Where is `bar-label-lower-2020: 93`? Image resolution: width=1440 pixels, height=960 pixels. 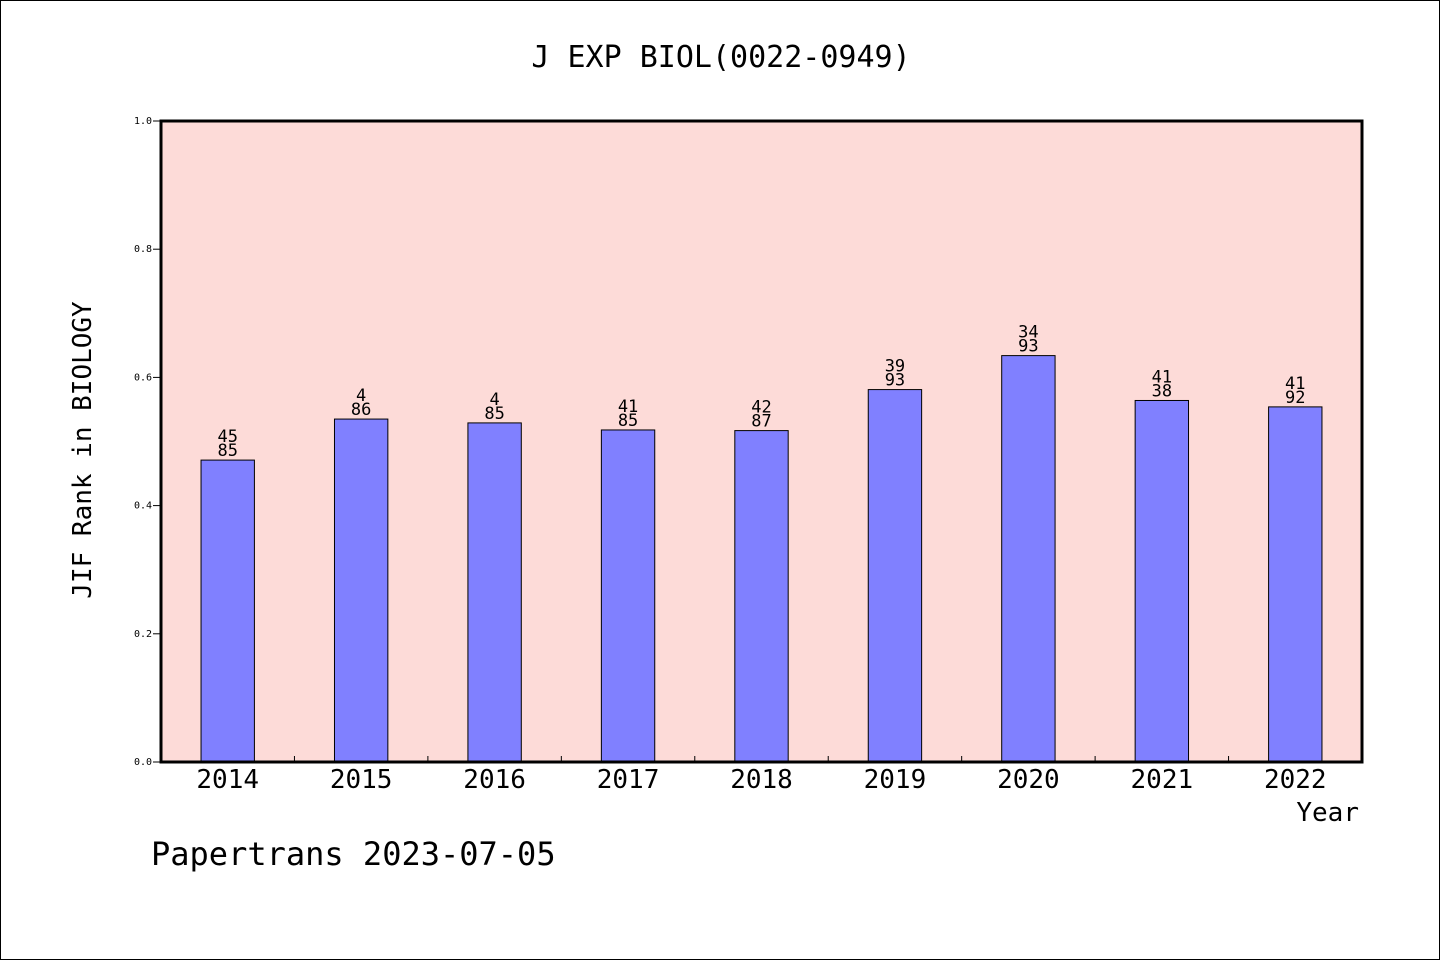 bar-label-lower-2020: 93 is located at coordinates (1028, 347).